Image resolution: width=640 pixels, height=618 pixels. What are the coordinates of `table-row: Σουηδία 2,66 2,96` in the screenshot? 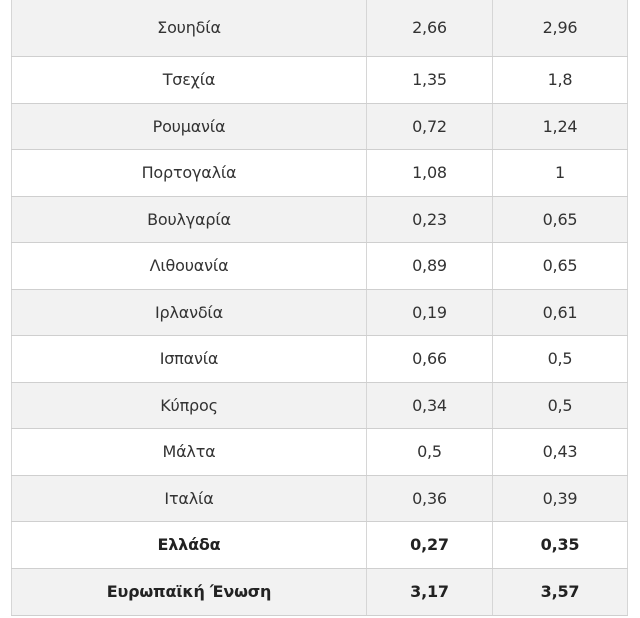 It's located at (319, 28).